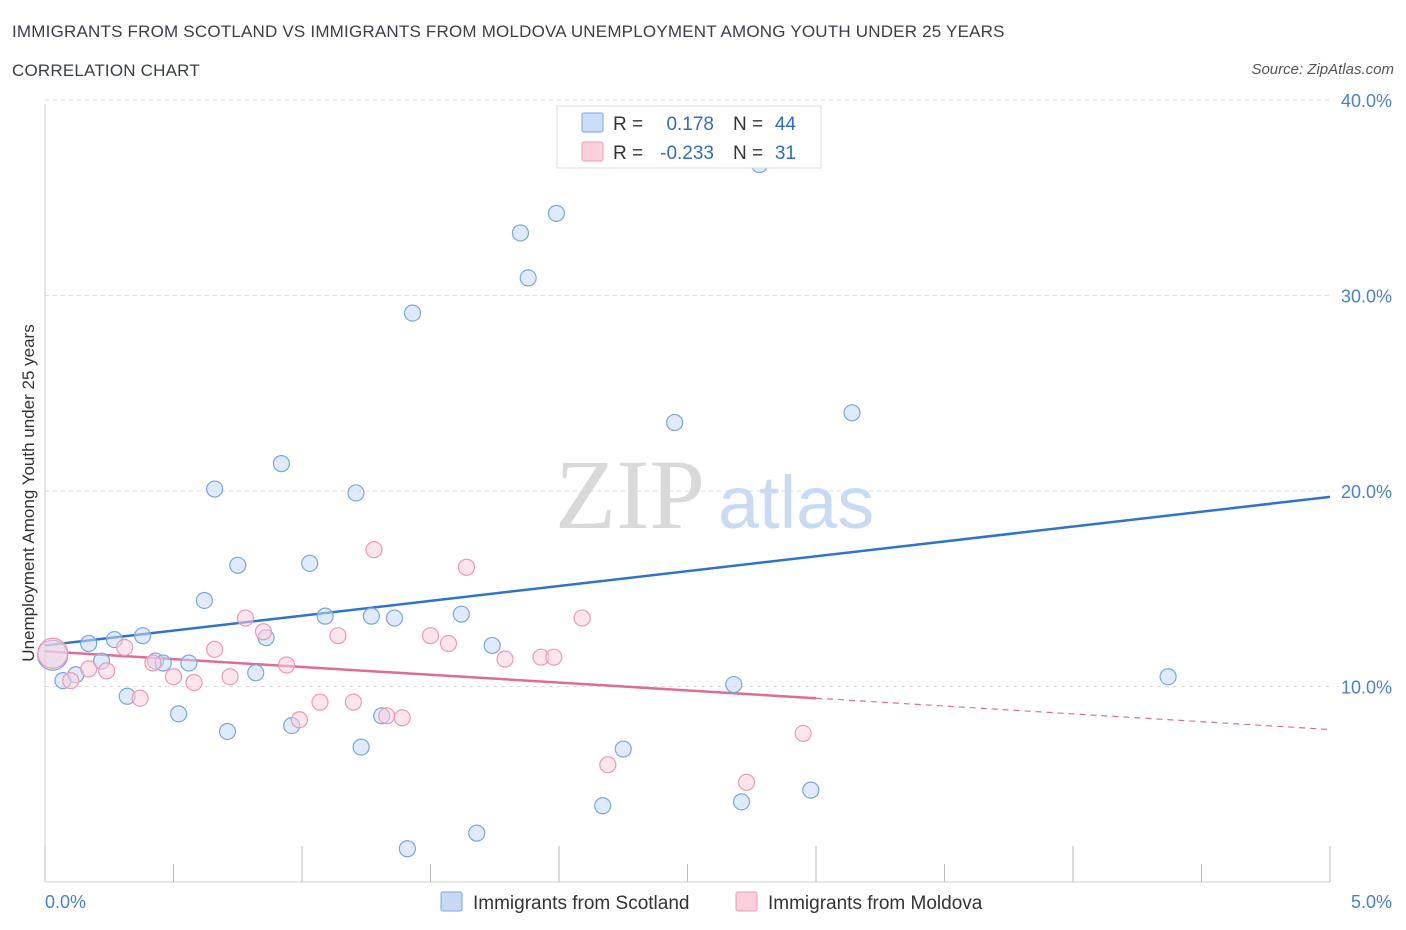 Image resolution: width=1406 pixels, height=930 pixels. I want to click on stats-legend-r-label-scotland: R =, so click(628, 124).